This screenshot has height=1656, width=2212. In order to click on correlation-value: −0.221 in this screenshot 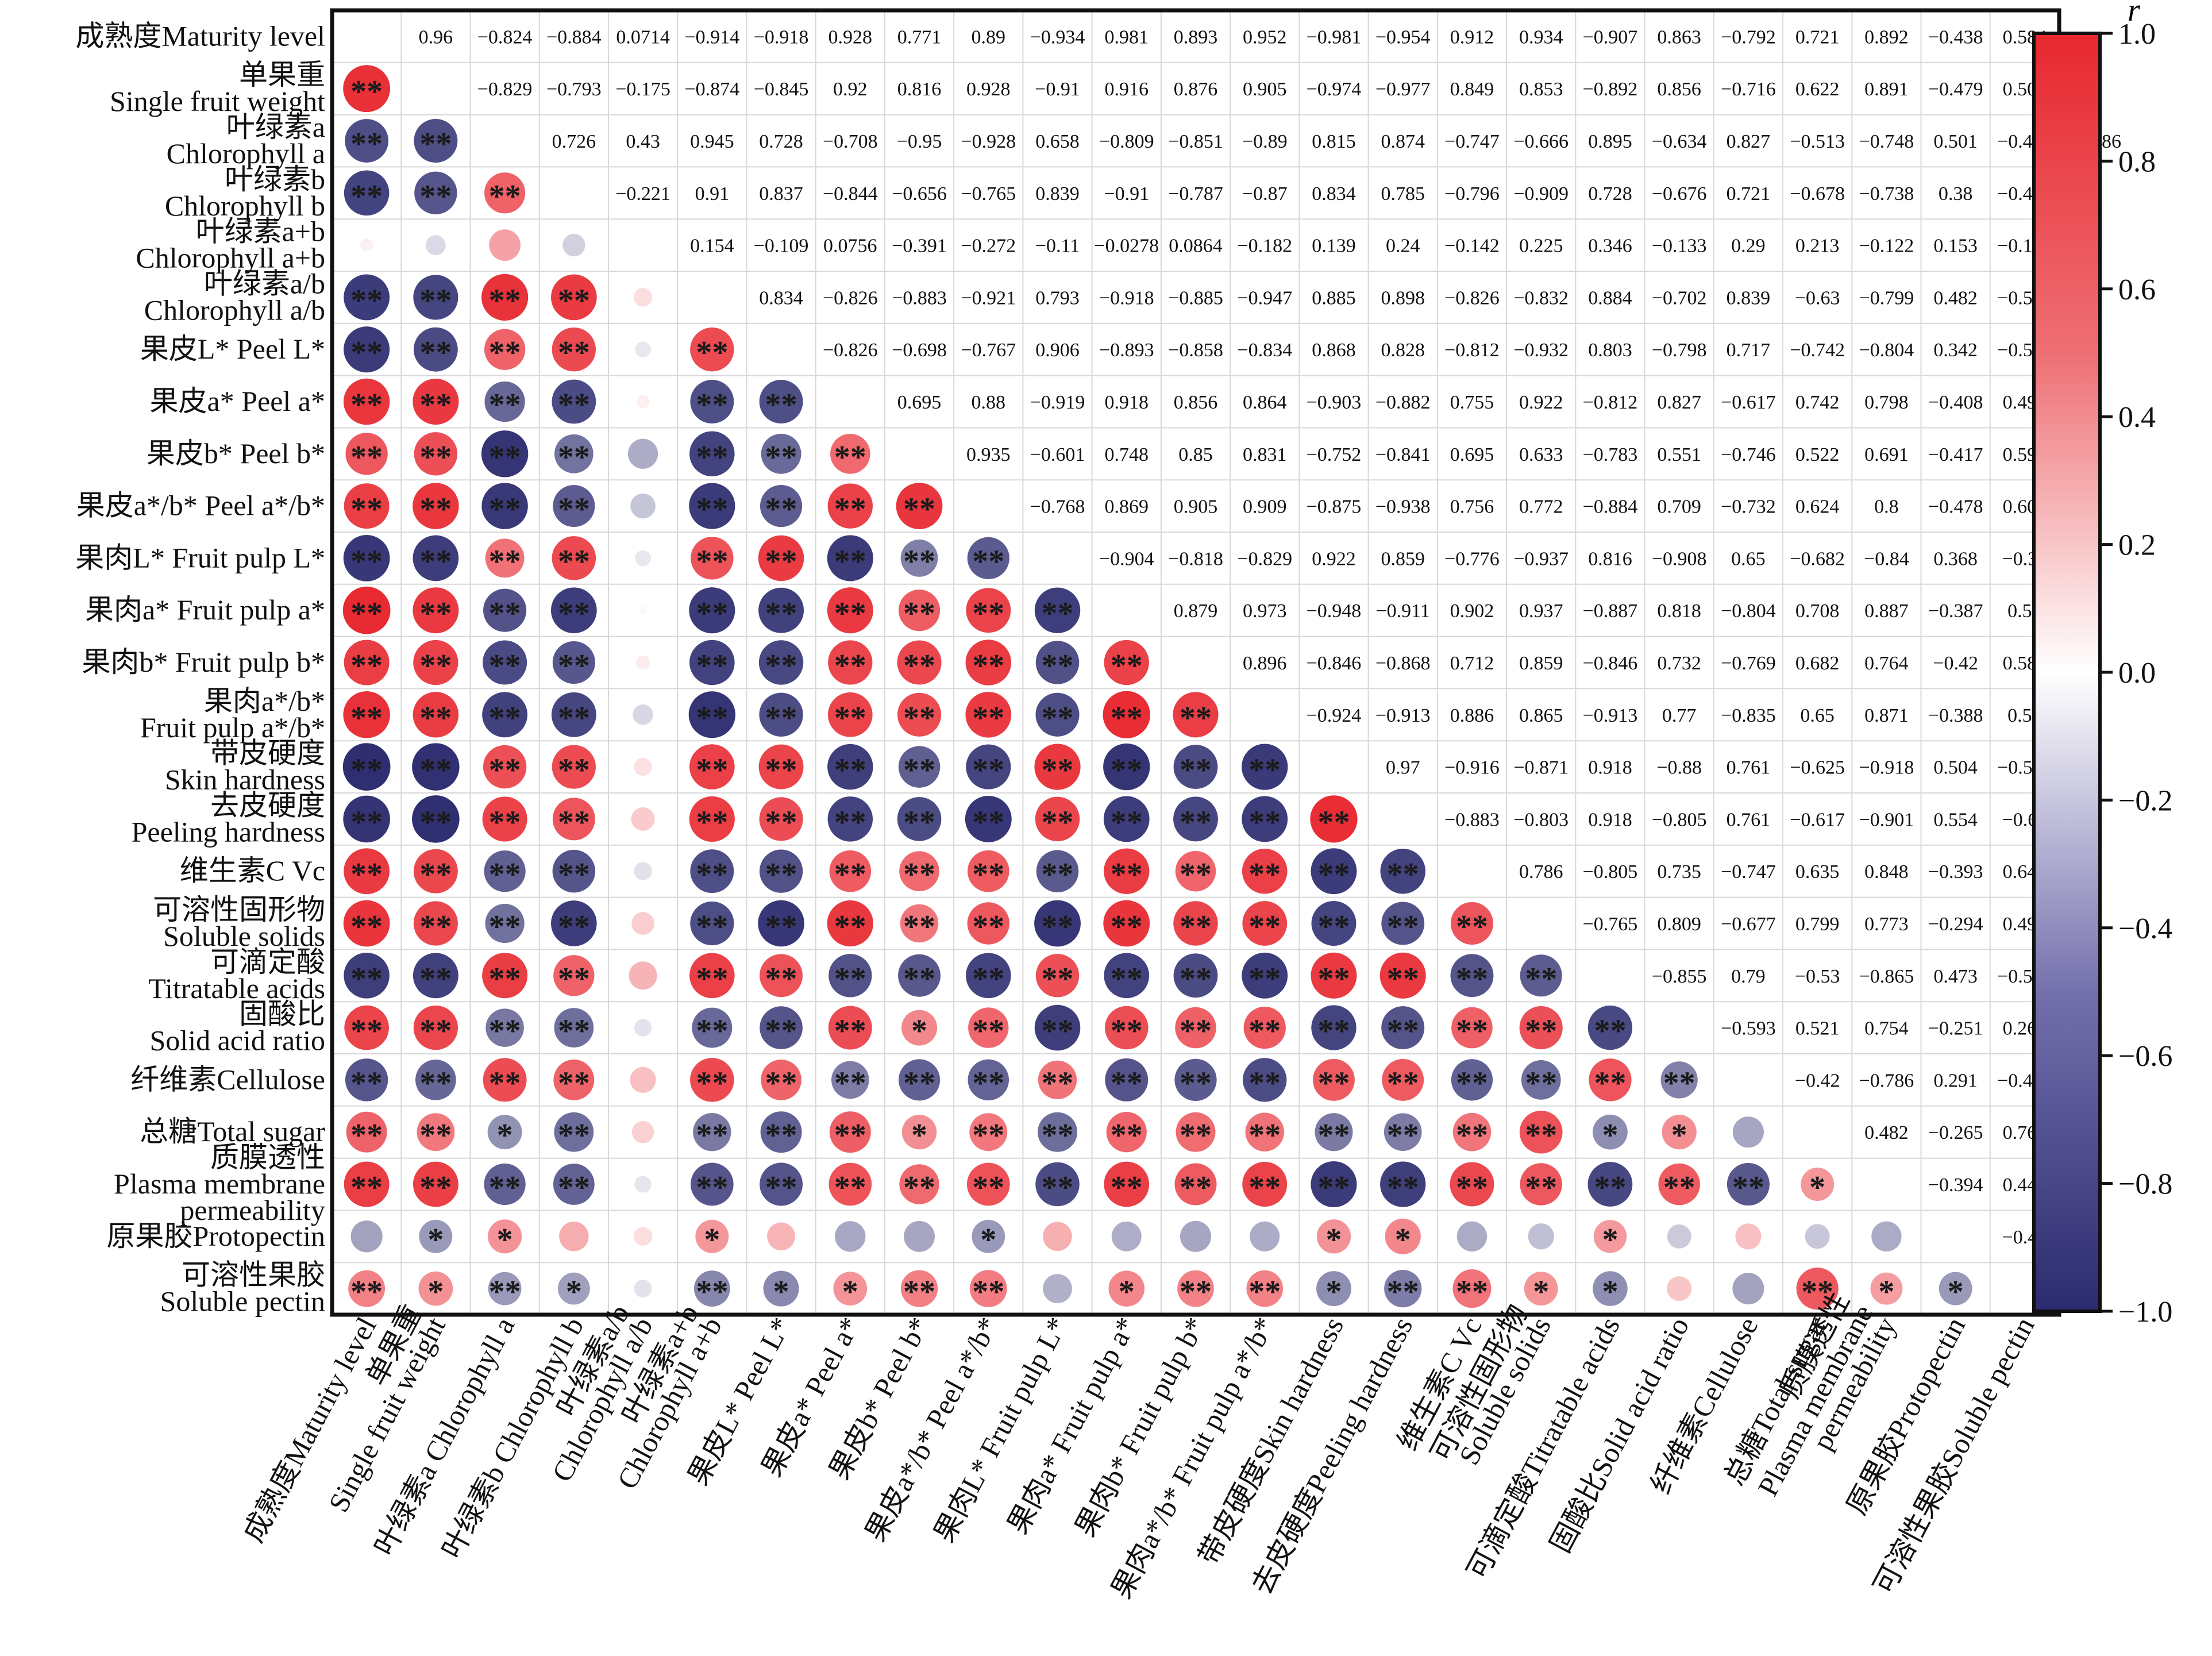, I will do `click(642, 194)`.